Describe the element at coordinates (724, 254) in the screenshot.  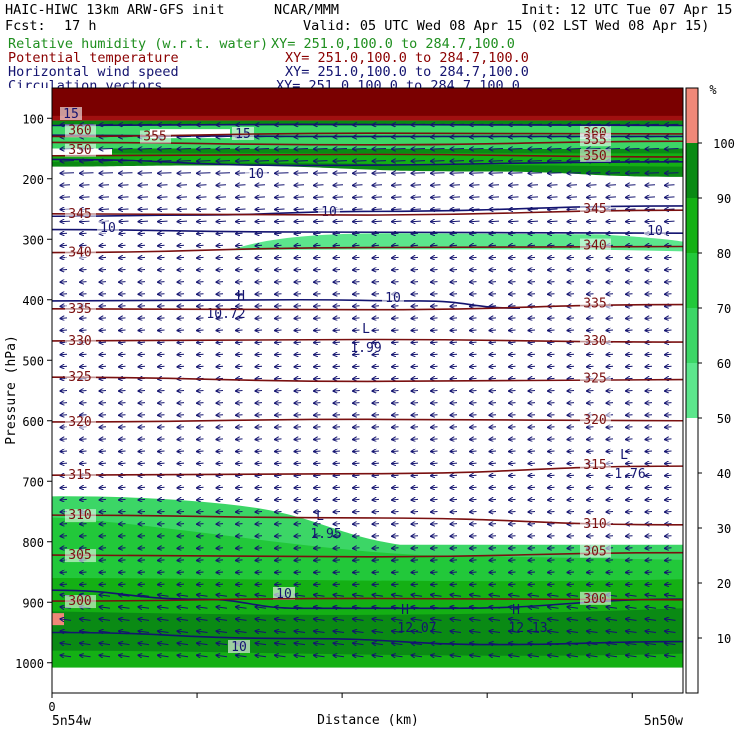
I see `colorbar-label: 80` at that location.